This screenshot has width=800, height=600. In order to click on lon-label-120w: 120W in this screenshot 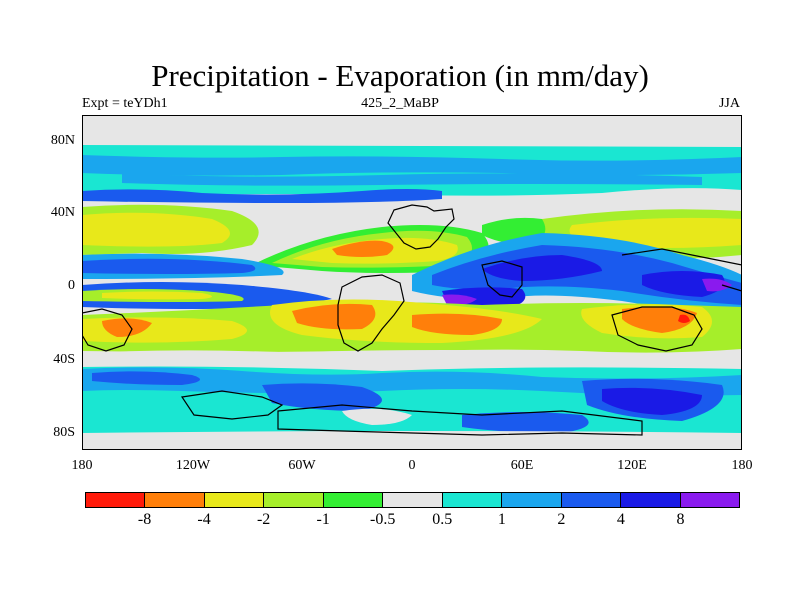, I will do `click(193, 465)`.